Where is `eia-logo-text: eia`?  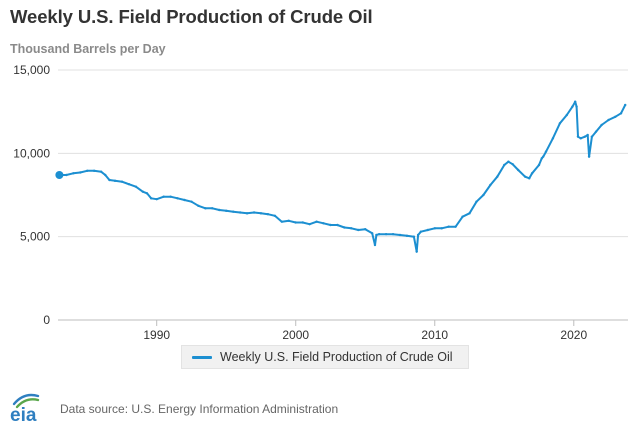
eia-logo-text: eia is located at coordinates (23, 414).